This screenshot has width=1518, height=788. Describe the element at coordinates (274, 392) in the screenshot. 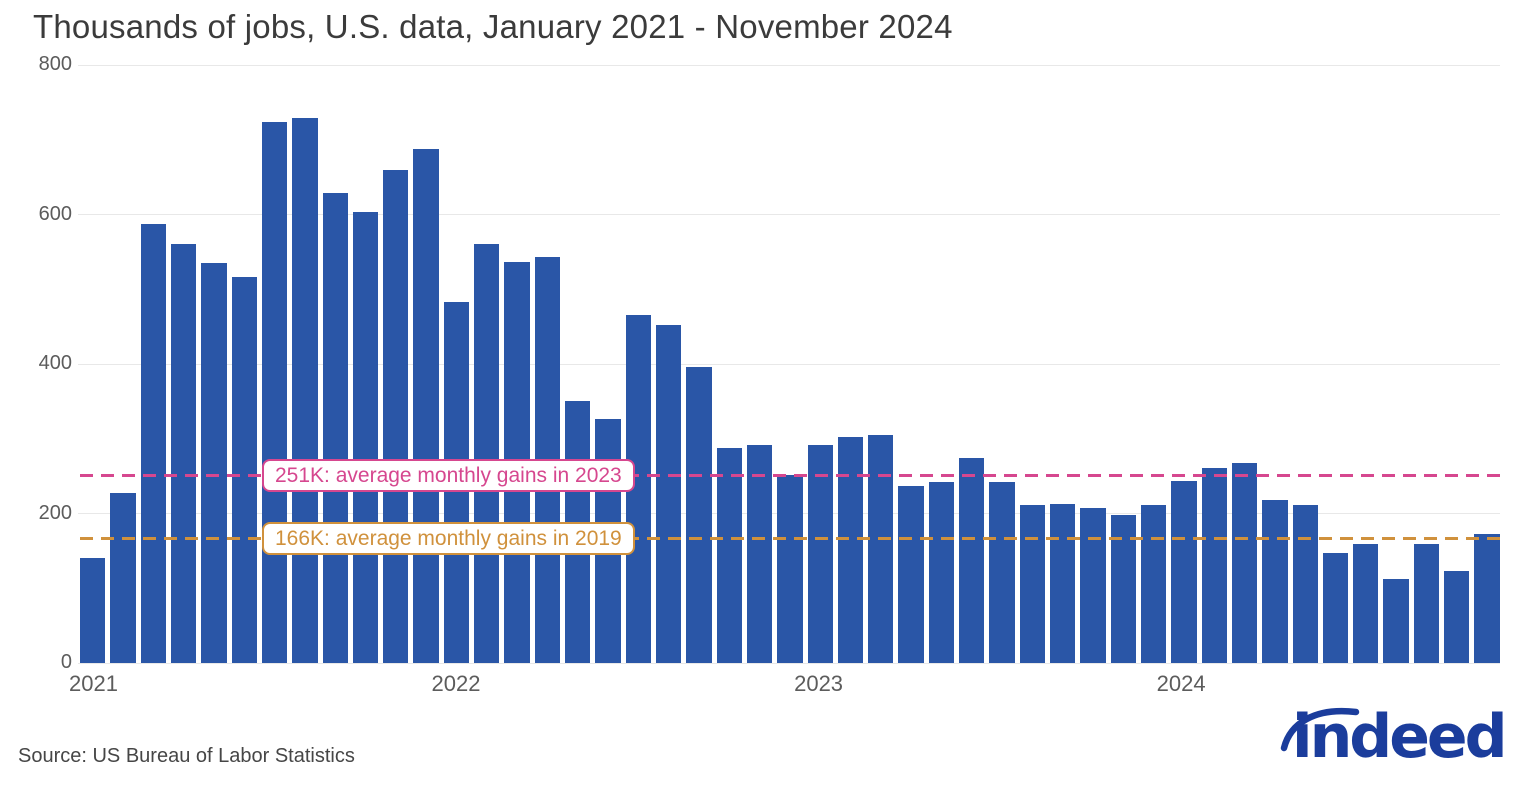

I see `bar-jul-2021` at that location.